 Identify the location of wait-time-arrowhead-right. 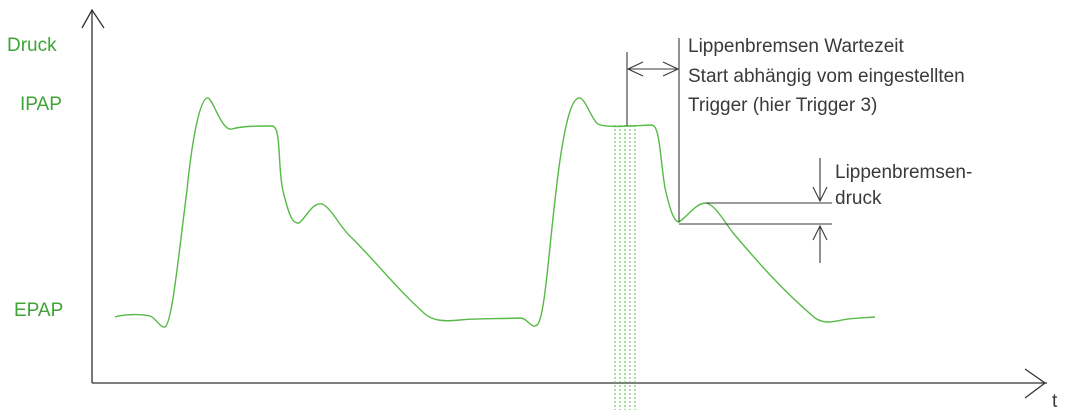
(671, 69).